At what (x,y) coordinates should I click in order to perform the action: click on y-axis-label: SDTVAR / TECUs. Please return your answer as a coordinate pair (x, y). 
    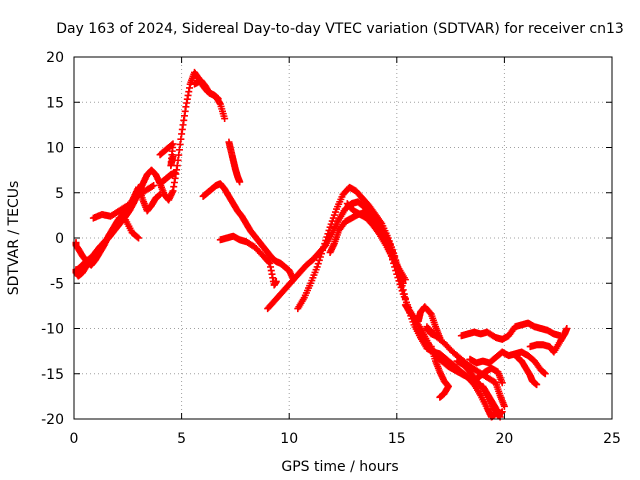
    Looking at the image, I should click on (14, 238).